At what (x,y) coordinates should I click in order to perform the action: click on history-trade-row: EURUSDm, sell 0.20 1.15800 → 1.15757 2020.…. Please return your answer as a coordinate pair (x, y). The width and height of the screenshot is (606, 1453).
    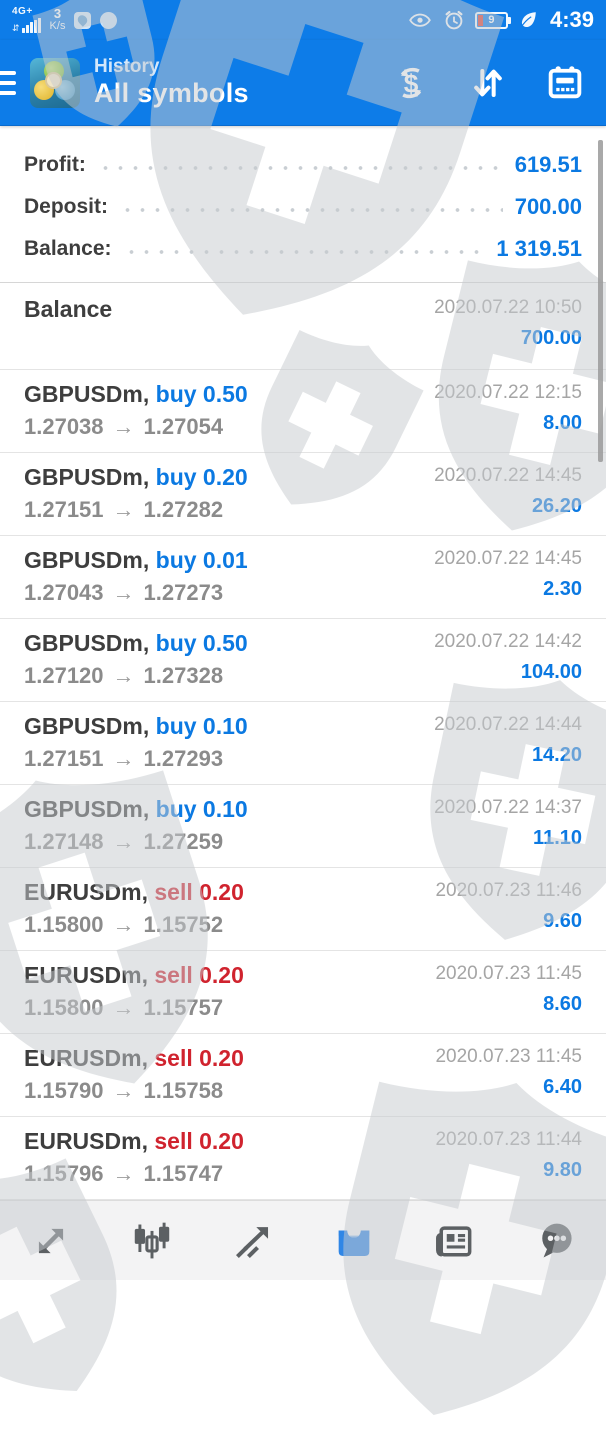
    Looking at the image, I should click on (303, 992).